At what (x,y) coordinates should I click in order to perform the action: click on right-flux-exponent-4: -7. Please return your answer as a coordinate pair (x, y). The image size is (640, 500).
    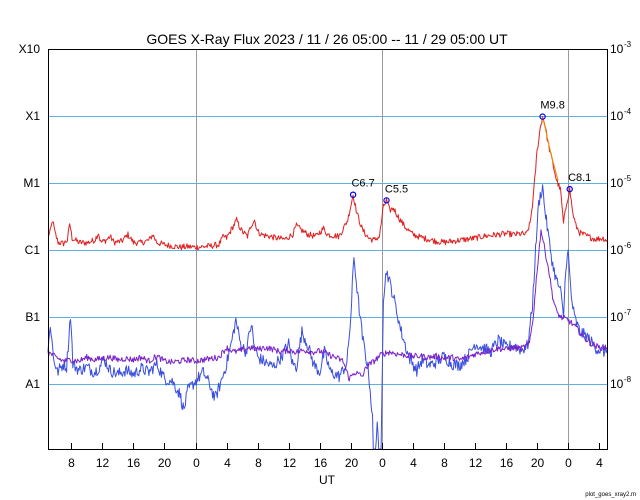
    Looking at the image, I should click on (628, 312).